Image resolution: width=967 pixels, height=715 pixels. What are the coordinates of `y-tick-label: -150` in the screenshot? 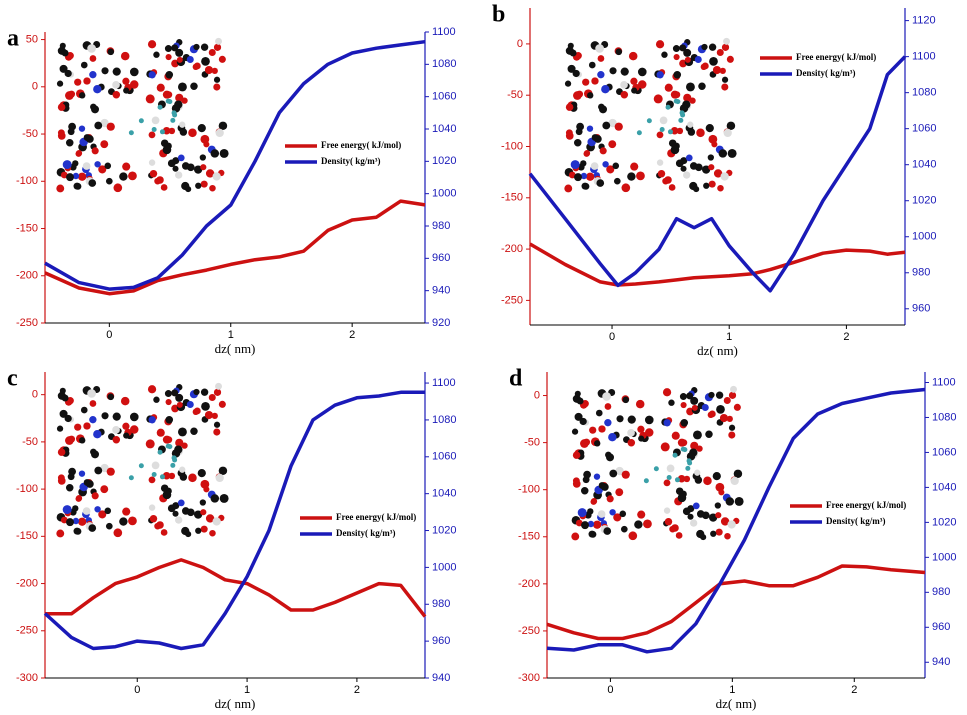 It's located at (512, 198).